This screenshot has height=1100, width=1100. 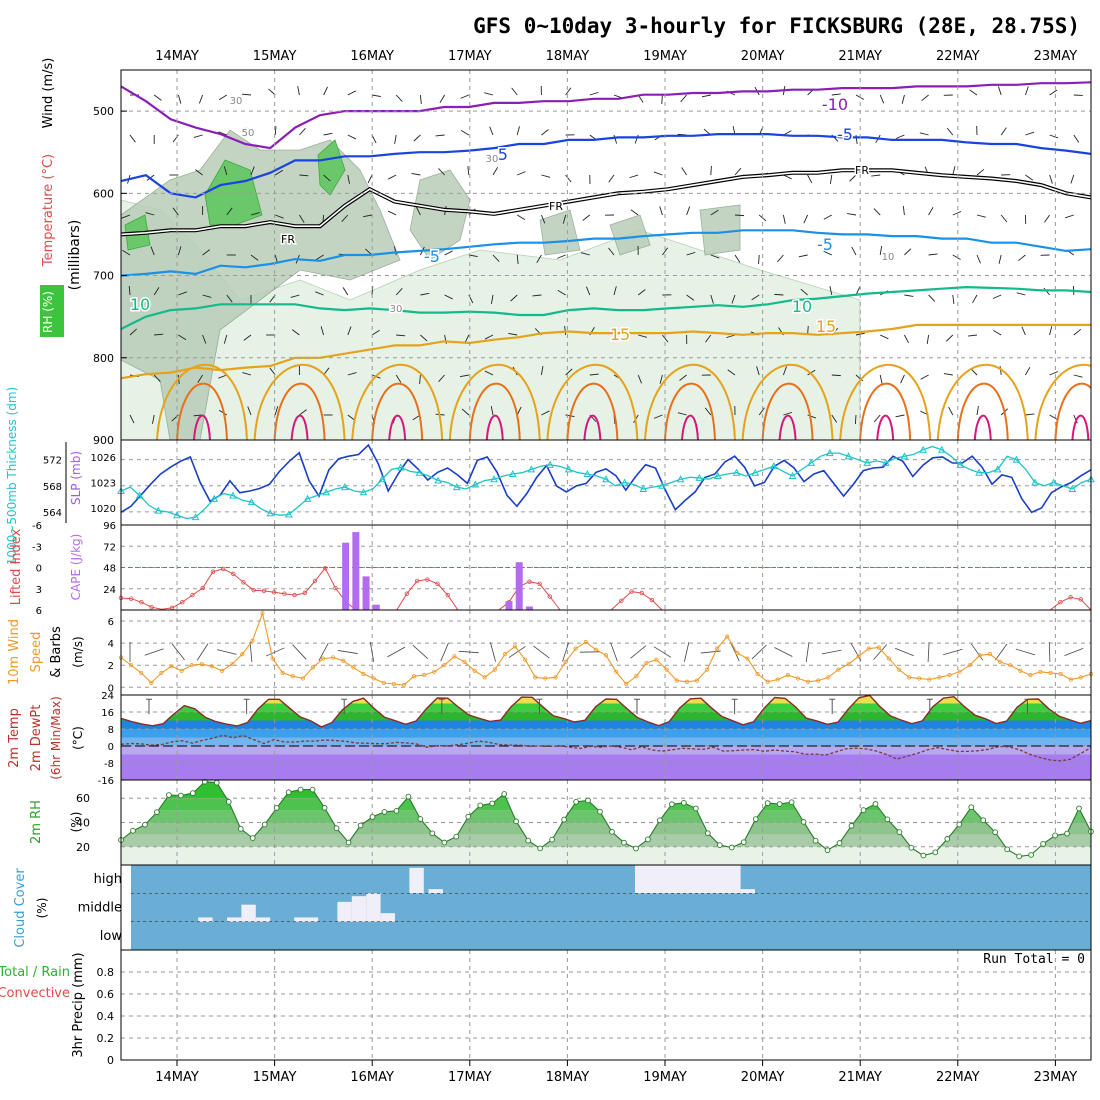 I want to click on date-label-top: 15MAY, so click(x=275, y=56).